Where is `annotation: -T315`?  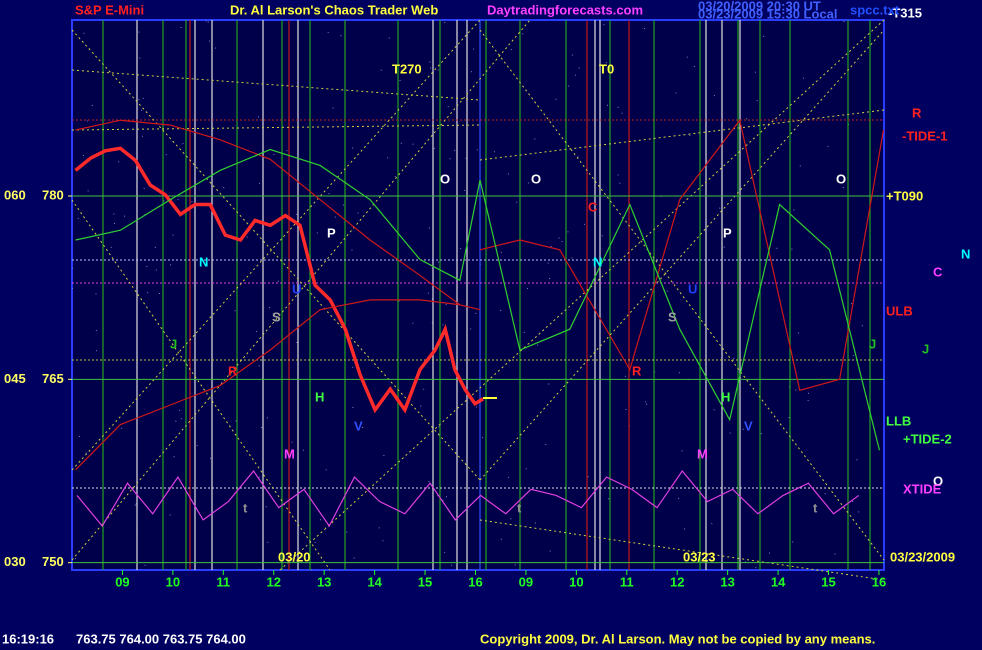 annotation: -T315 is located at coordinates (905, 12).